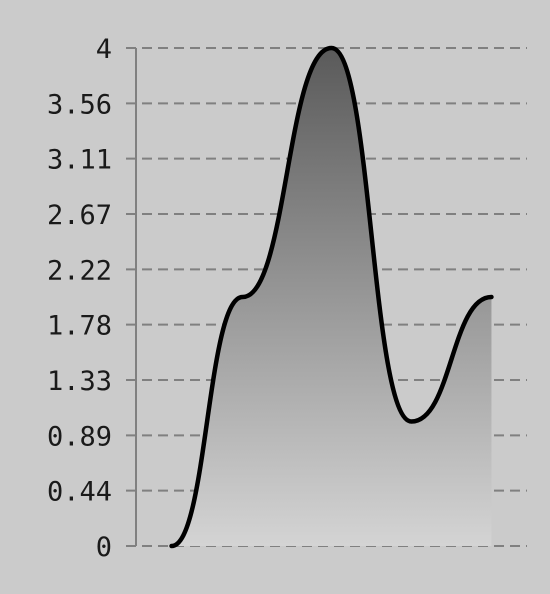  What do you see at coordinates (79, 381) in the screenshot?
I see `y-tick-label: 1.33` at bounding box center [79, 381].